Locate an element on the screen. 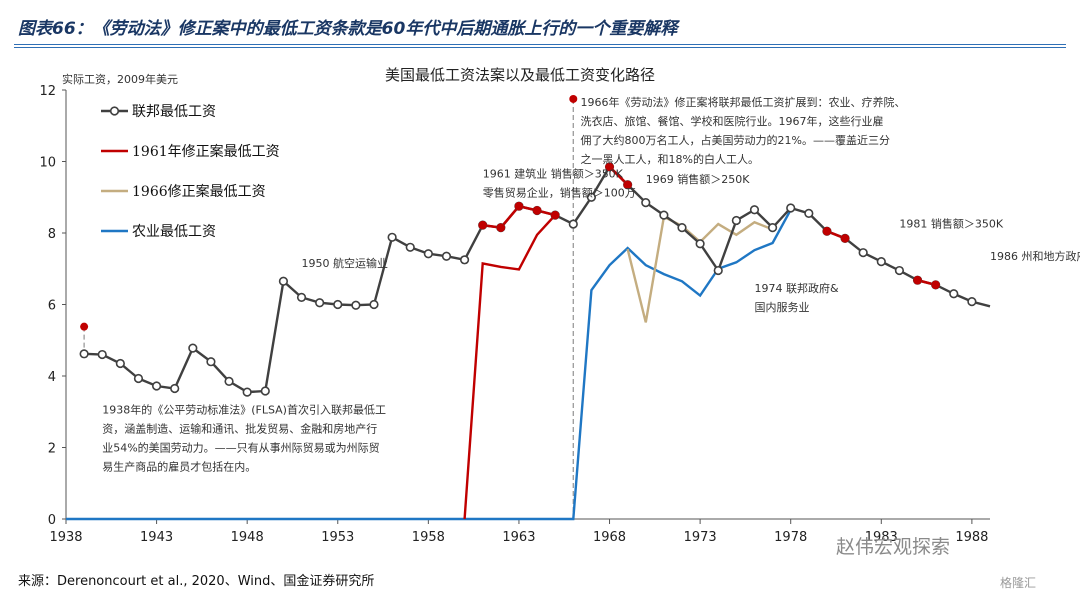 This screenshot has width=1080, height=599. legend-label: 1961年修正案最低工资 is located at coordinates (206, 151).